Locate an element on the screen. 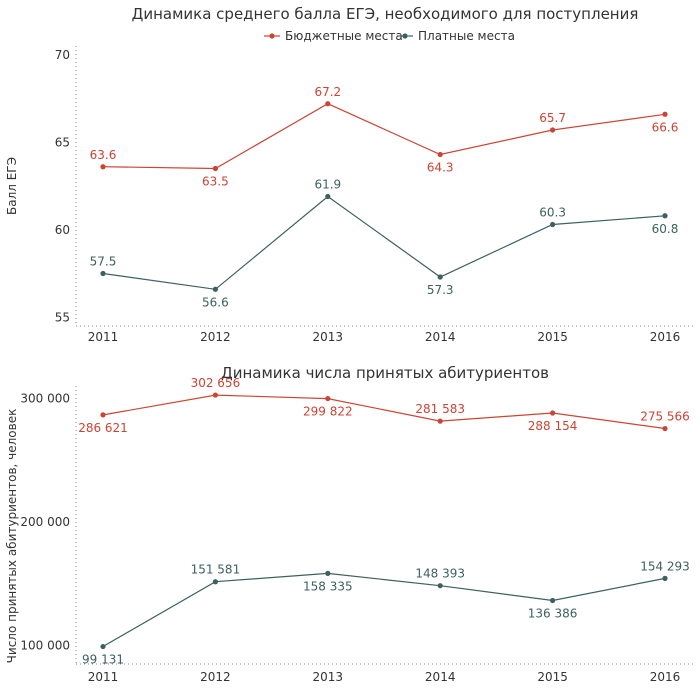 The width and height of the screenshot is (700, 700). data-label: 148 393 is located at coordinates (440, 574).